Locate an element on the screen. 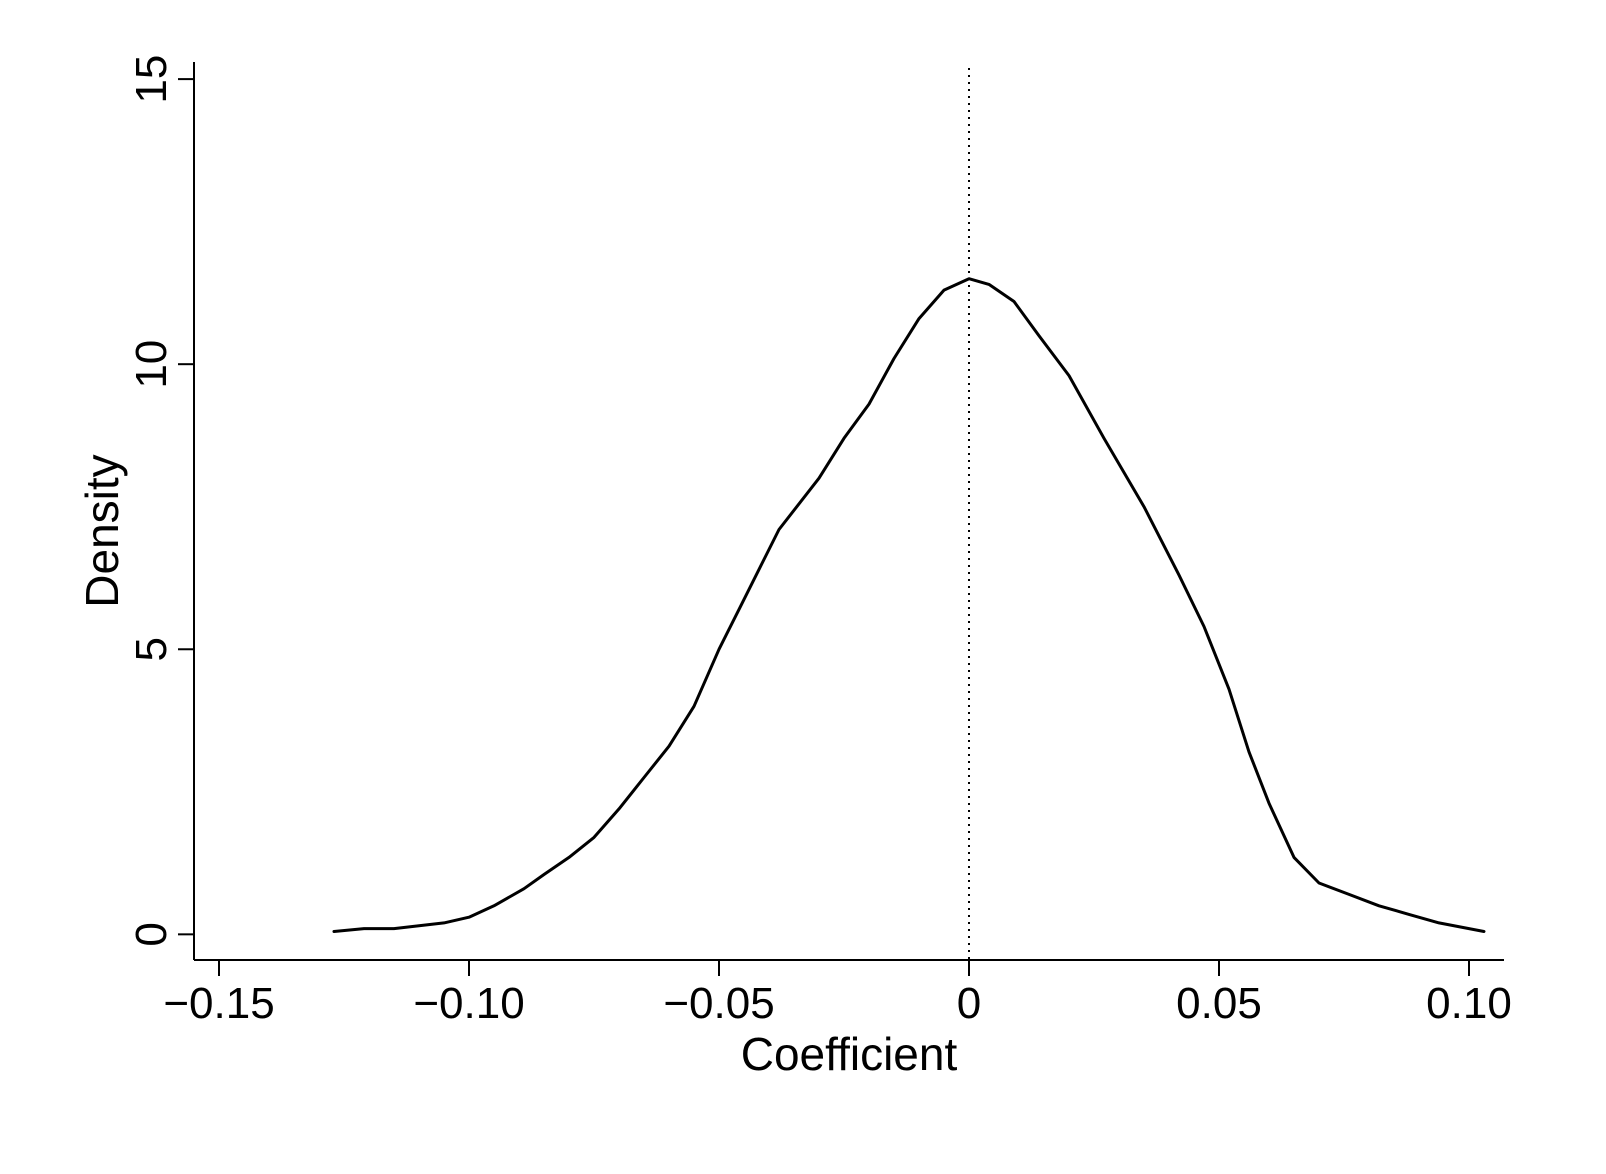 The image size is (1606, 1174). y-tick-label: 15 is located at coordinates (151, 79).